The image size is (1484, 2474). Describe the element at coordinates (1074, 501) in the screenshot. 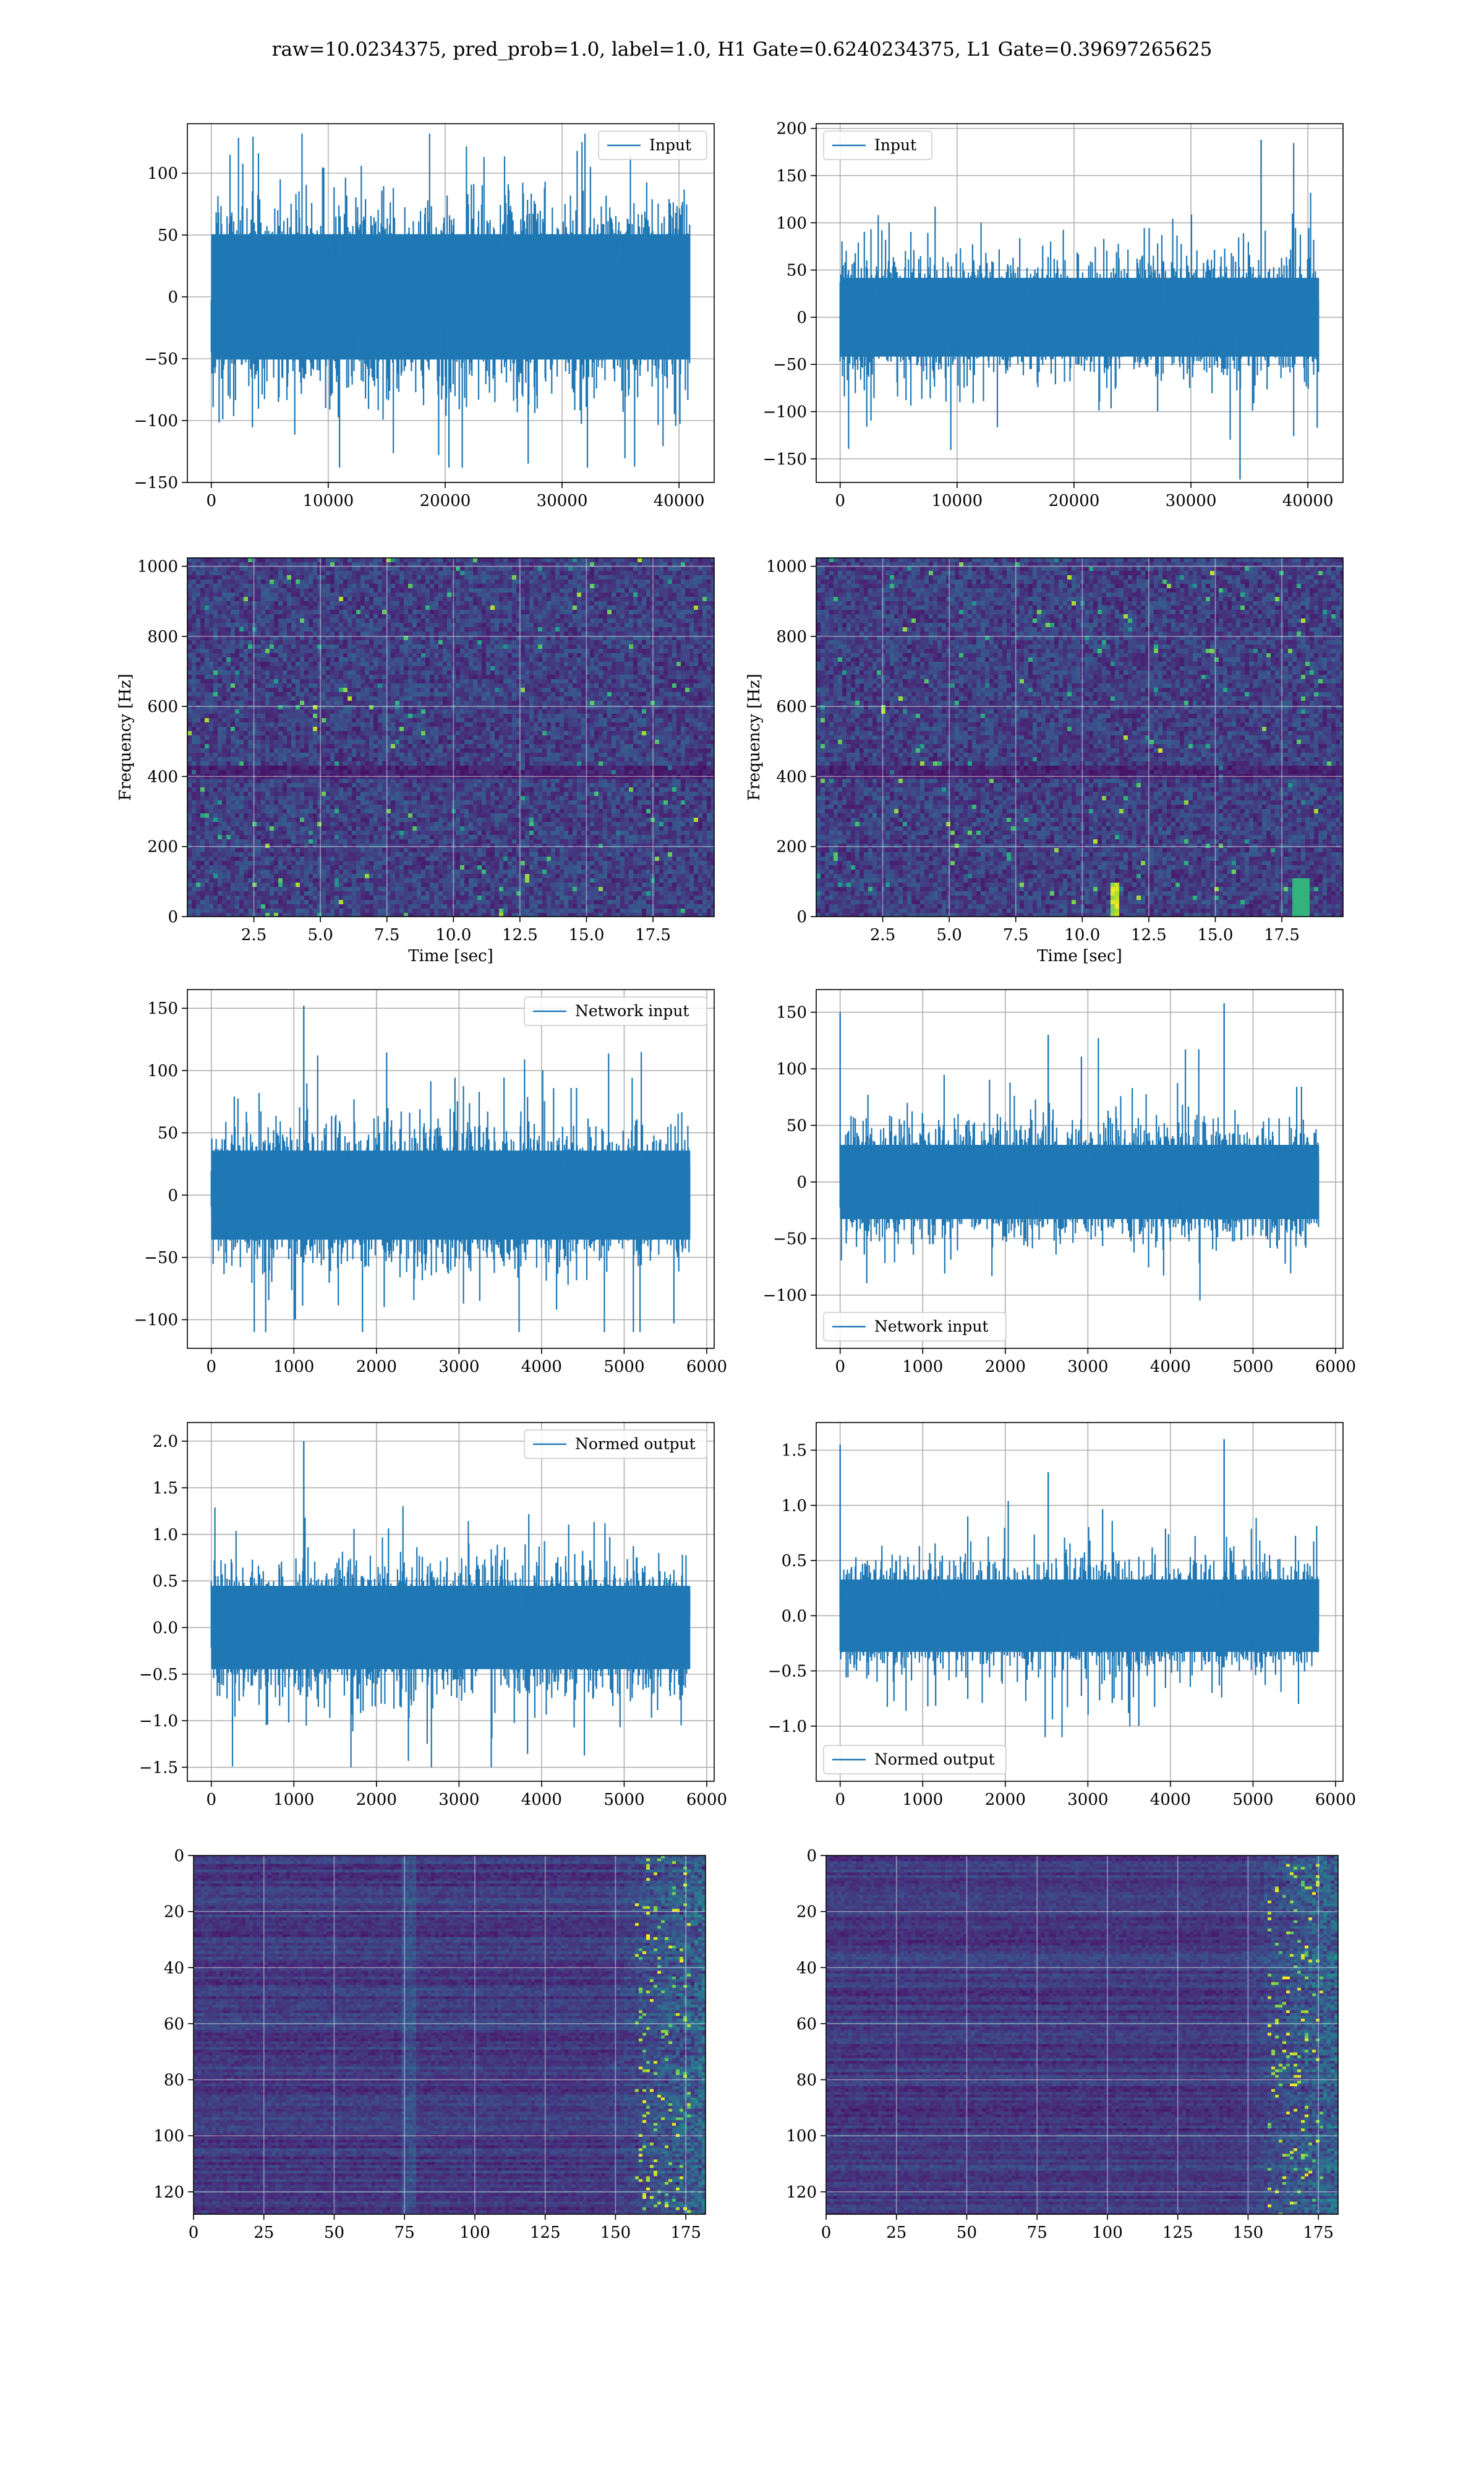

I see `x-tick-label: 20000` at that location.